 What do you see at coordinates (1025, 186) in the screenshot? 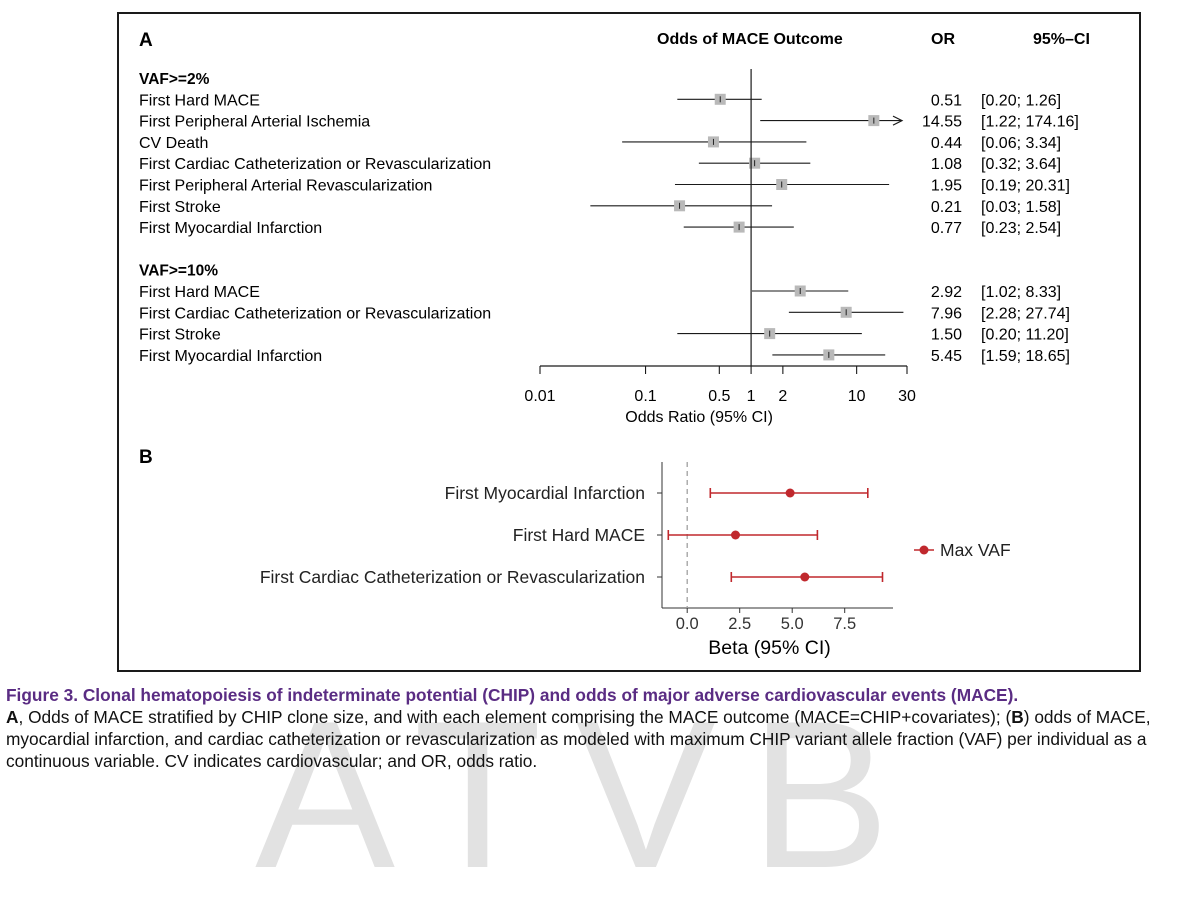
I see `ci-value: [0.19; 20.31]` at bounding box center [1025, 186].